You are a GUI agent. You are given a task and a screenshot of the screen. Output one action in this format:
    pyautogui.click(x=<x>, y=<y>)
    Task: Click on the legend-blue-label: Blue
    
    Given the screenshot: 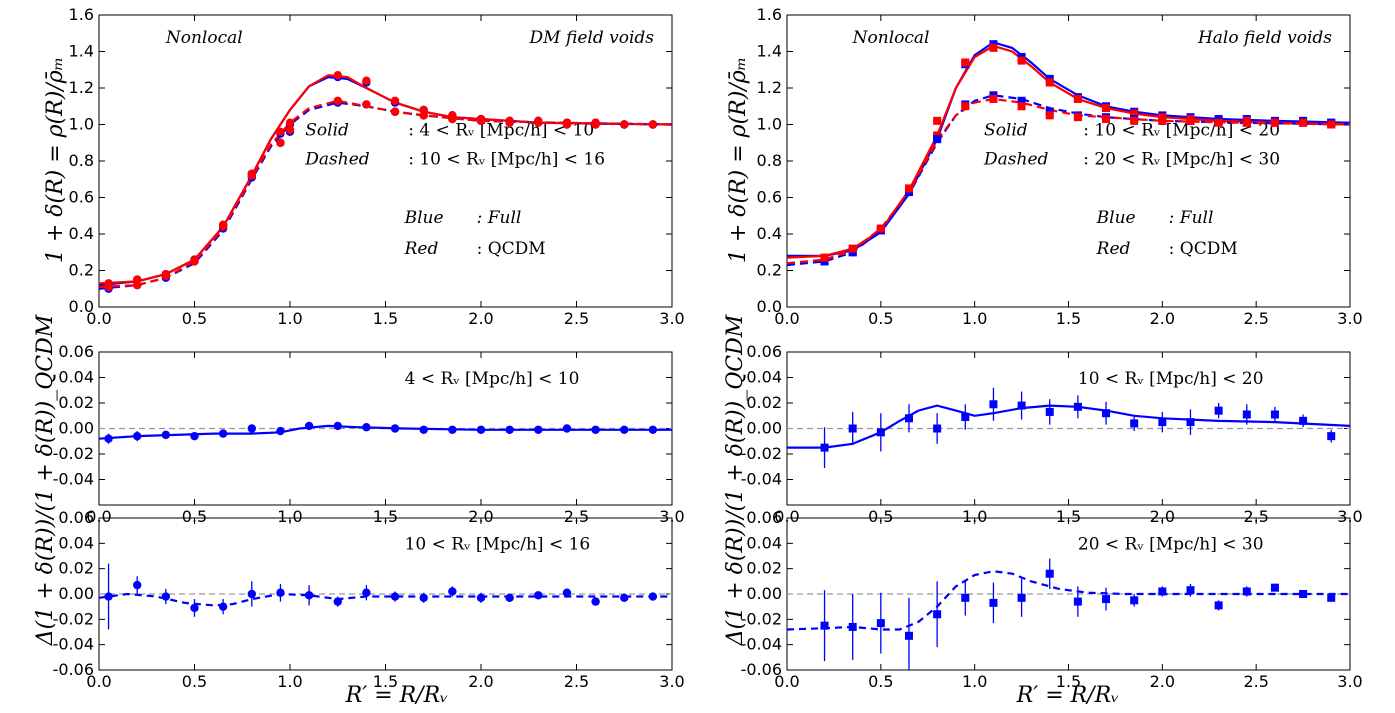 What is the action you would take?
    pyautogui.click(x=1116, y=218)
    